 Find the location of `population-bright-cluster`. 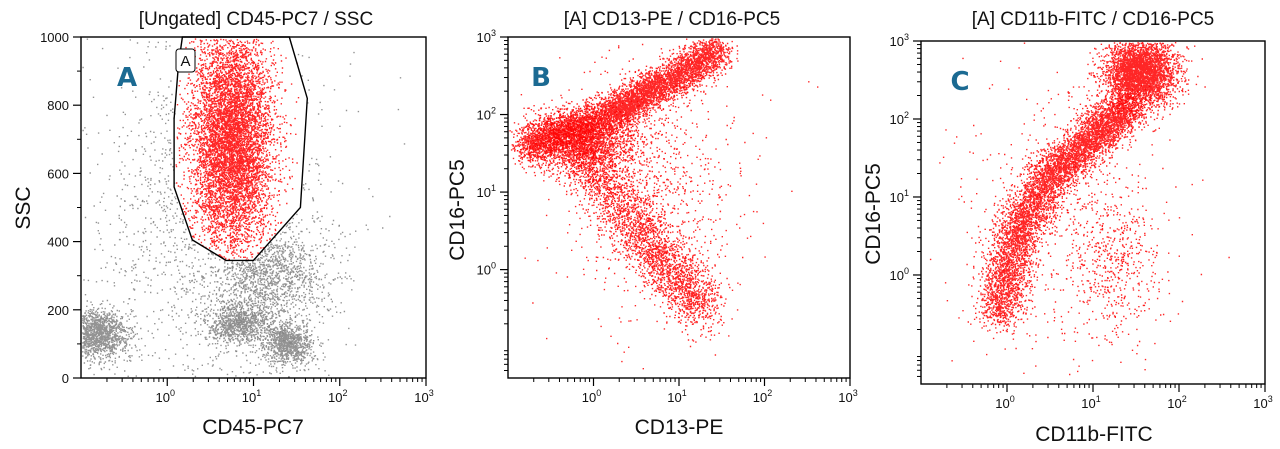

population-bright-cluster is located at coordinates (293, 343).